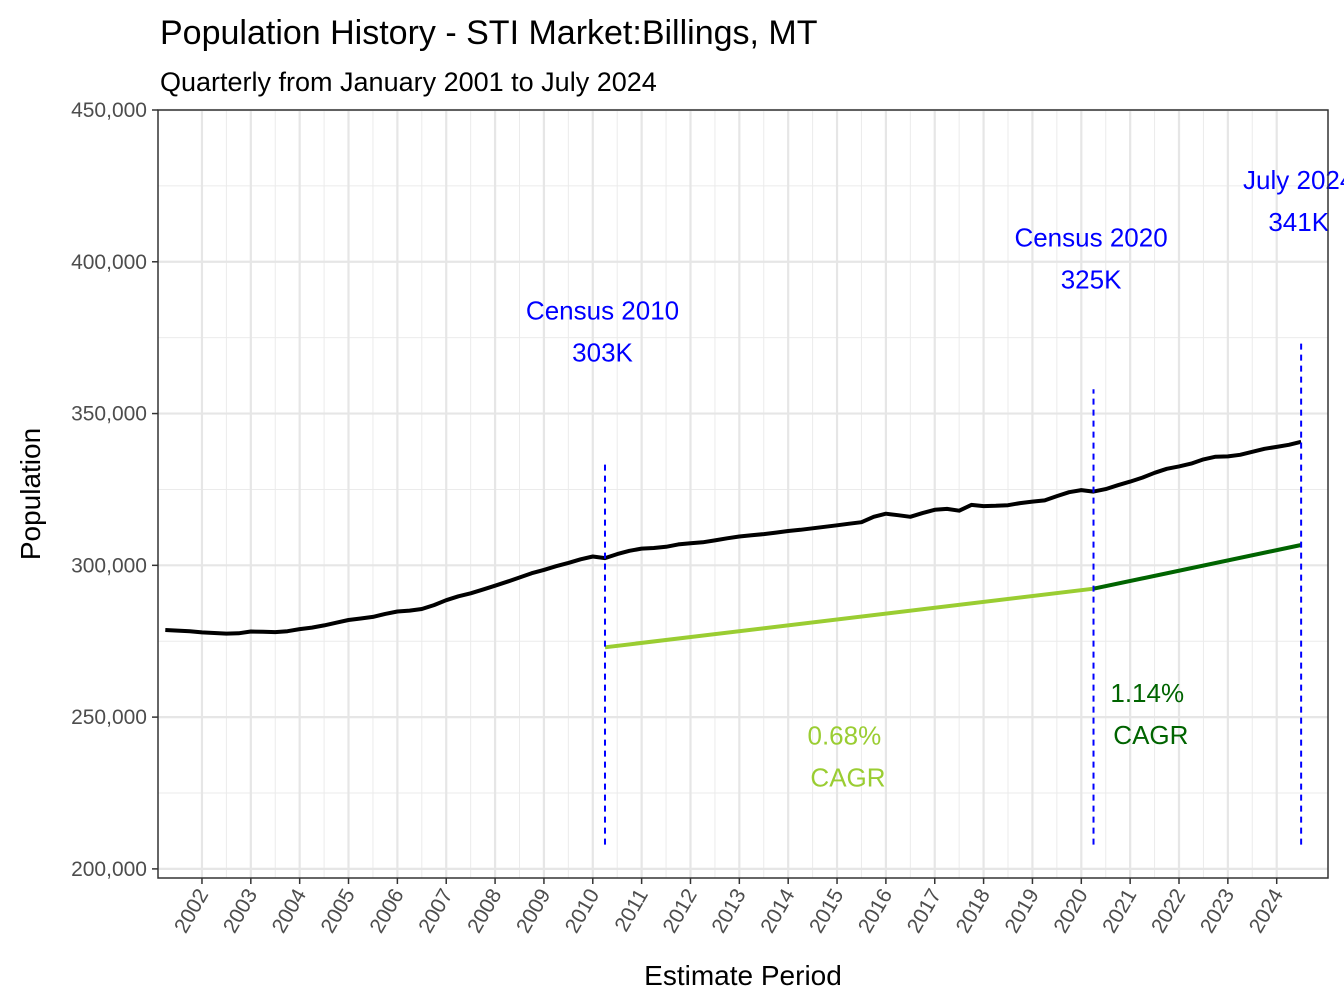  What do you see at coordinates (1147, 693) in the screenshot?
I see `annotation-line: 1.14%` at bounding box center [1147, 693].